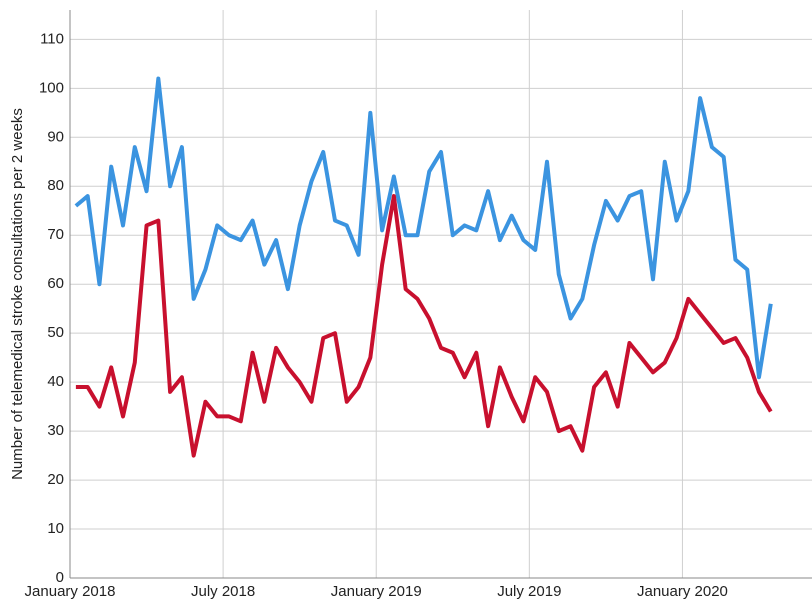 This screenshot has width=812, height=600. I want to click on y-tick-label: 70, so click(55, 234).